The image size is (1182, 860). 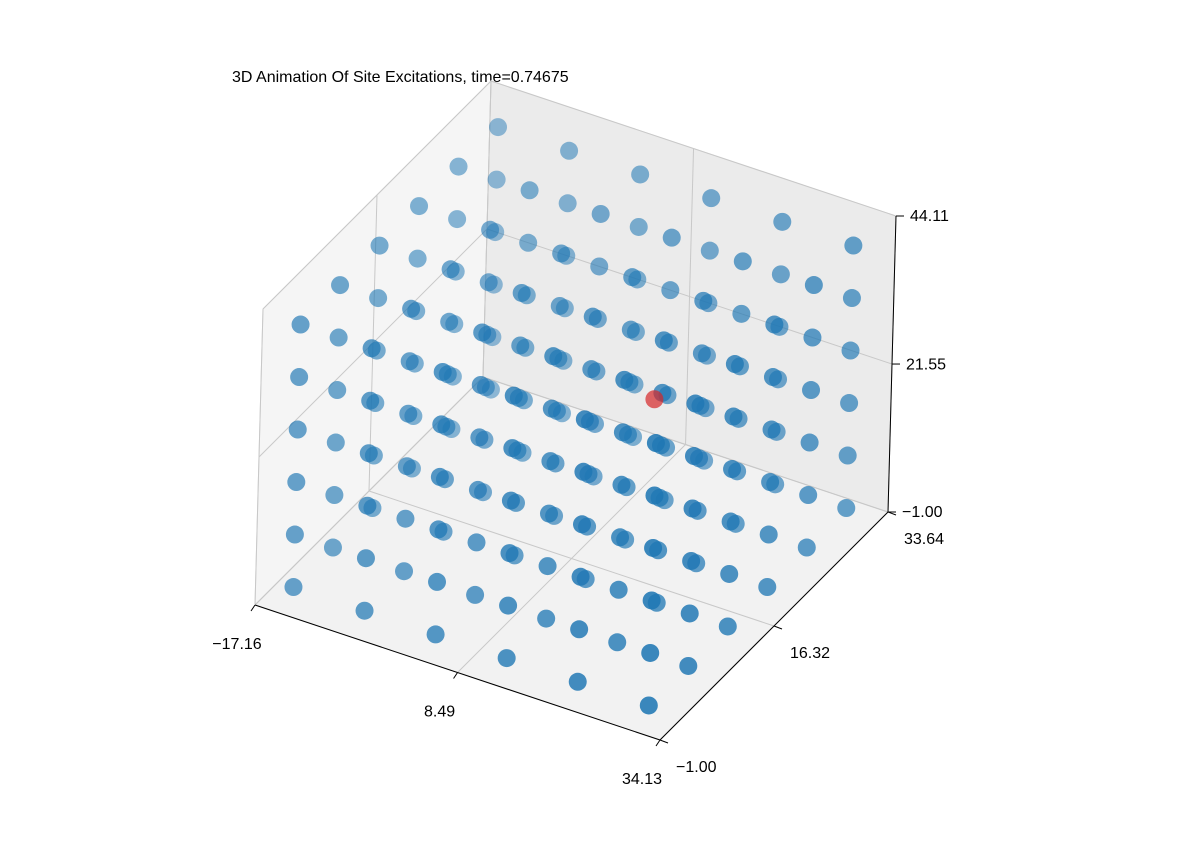 I want to click on x-tick-label: 34.13, so click(x=642, y=779).